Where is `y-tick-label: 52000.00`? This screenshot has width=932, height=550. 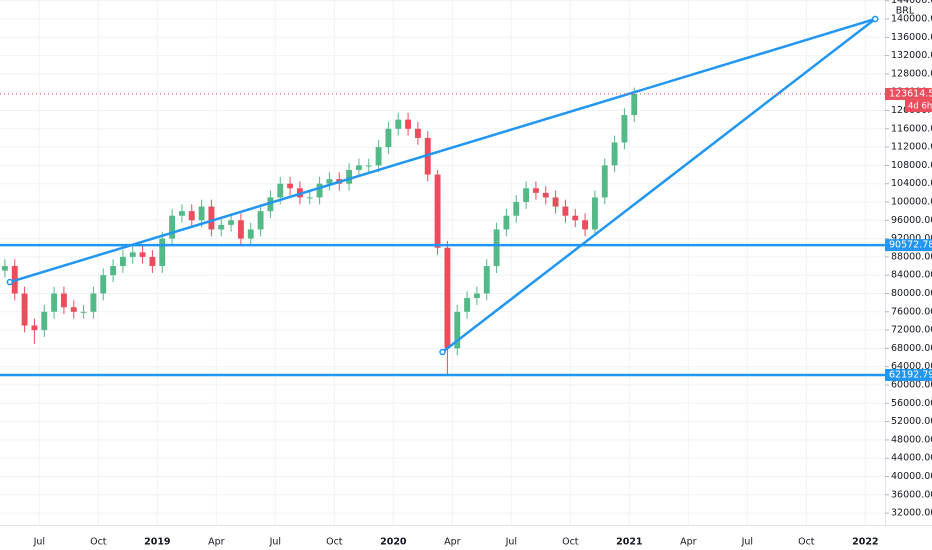 y-tick-label: 52000.00 is located at coordinates (911, 421).